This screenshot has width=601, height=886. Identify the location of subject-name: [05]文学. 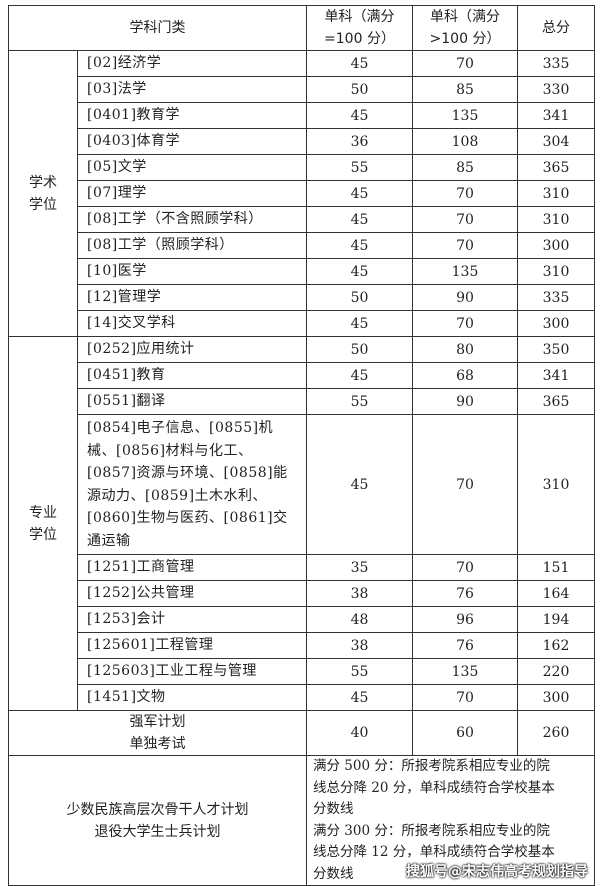
(192, 167).